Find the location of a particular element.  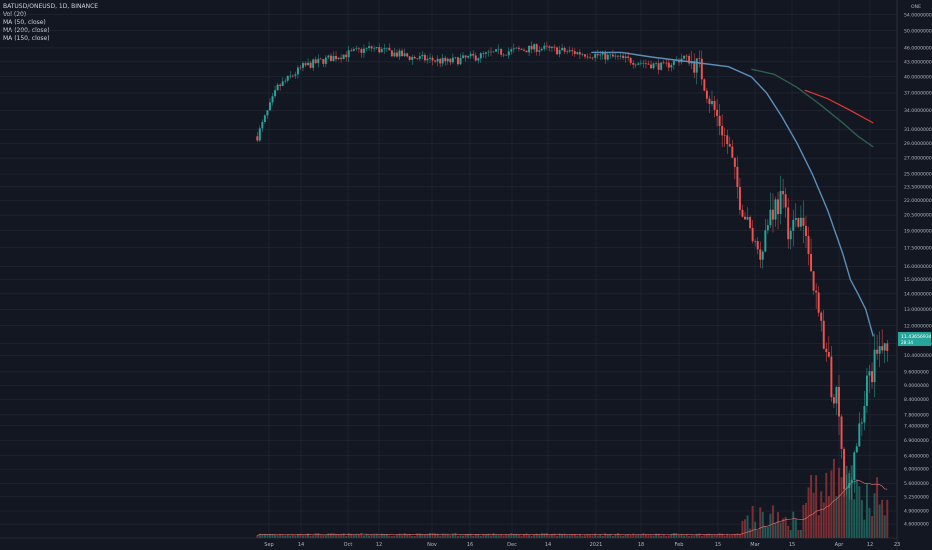

x-tick-label: Sep is located at coordinates (268, 545).